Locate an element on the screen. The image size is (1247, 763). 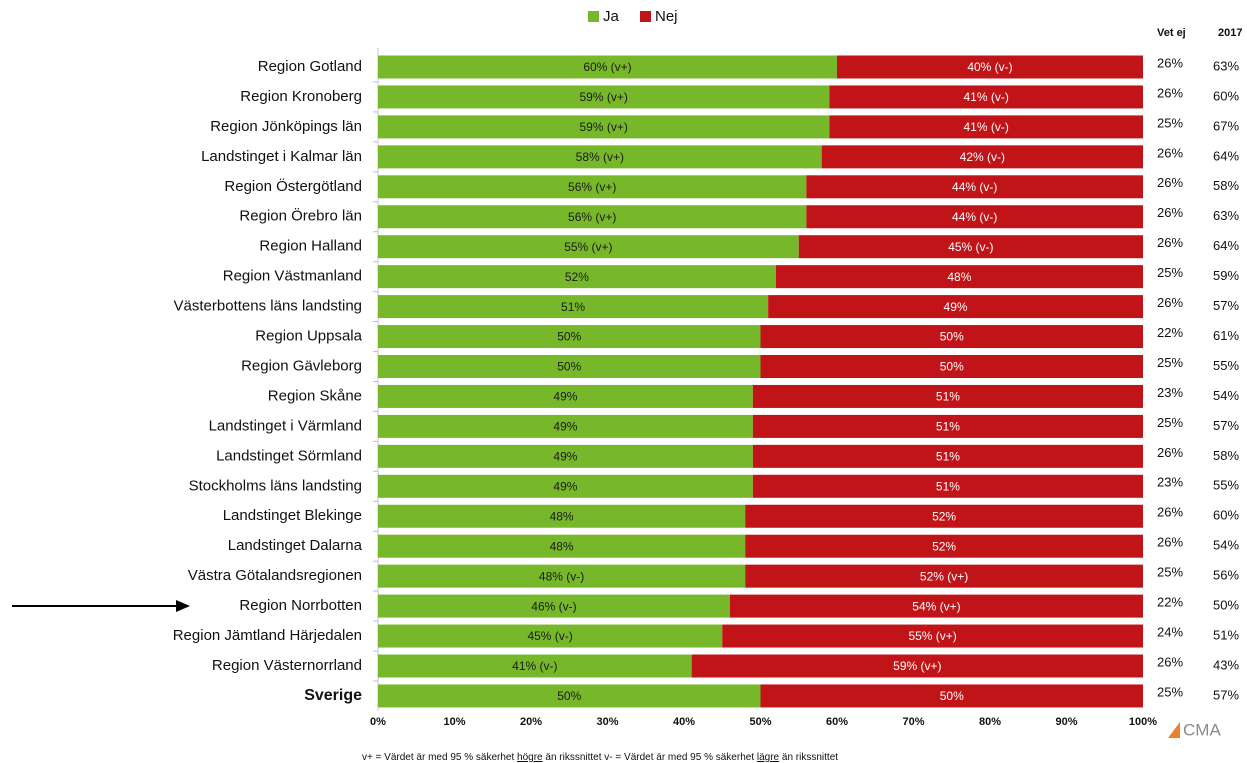
column-value: 59% is located at coordinates (1226, 275).